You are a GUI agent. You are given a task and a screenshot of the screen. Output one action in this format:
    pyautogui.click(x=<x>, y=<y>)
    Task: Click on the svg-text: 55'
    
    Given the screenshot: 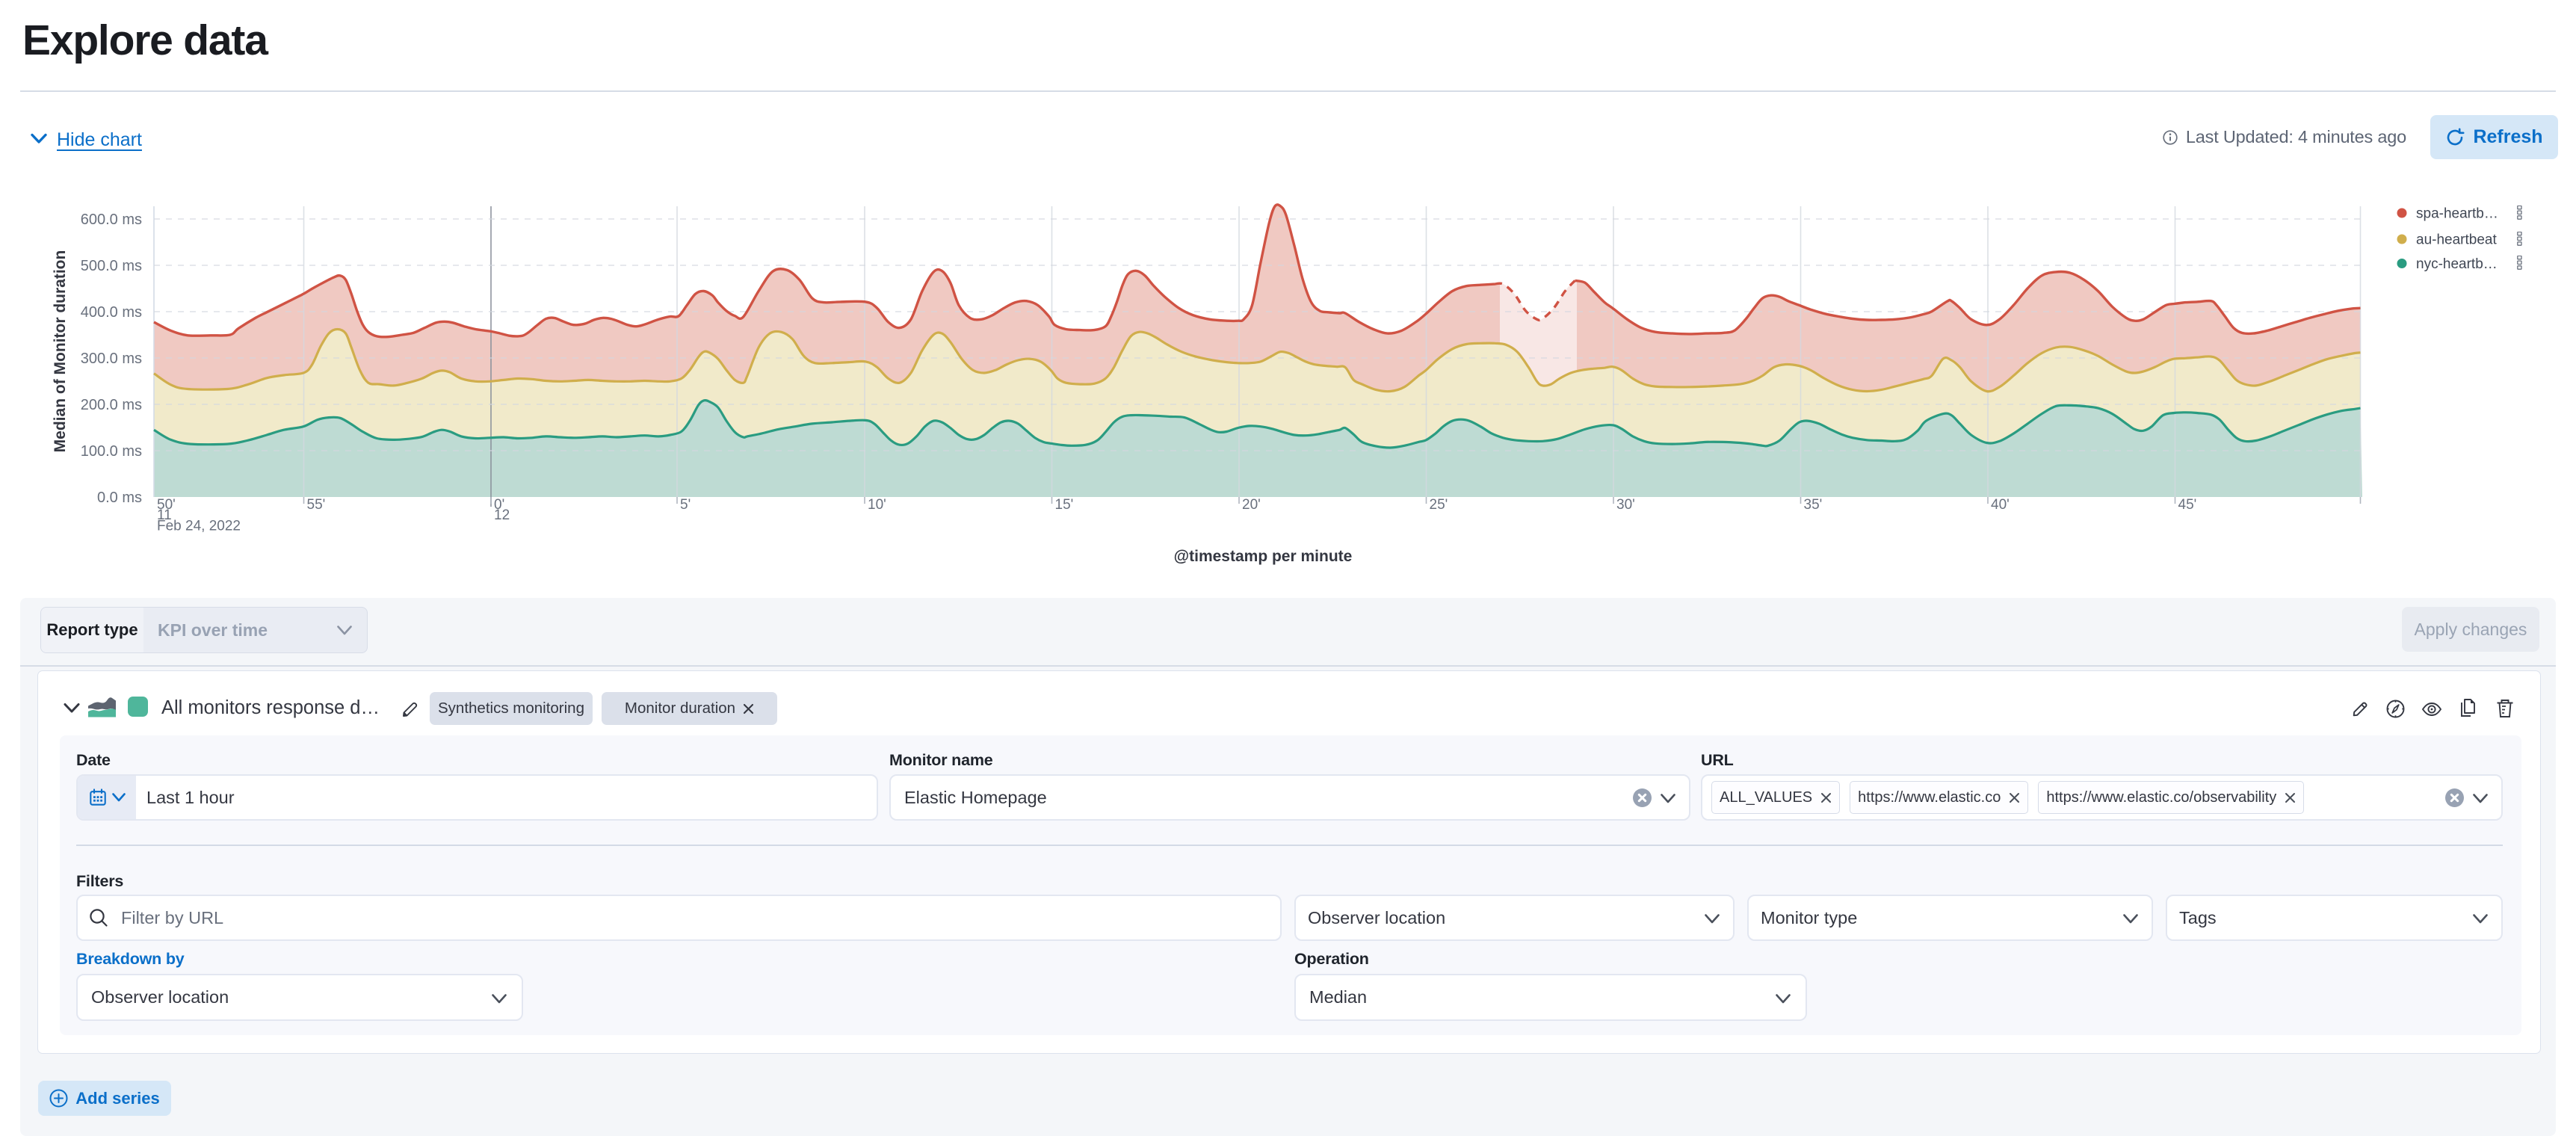 What is the action you would take?
    pyautogui.click(x=317, y=505)
    